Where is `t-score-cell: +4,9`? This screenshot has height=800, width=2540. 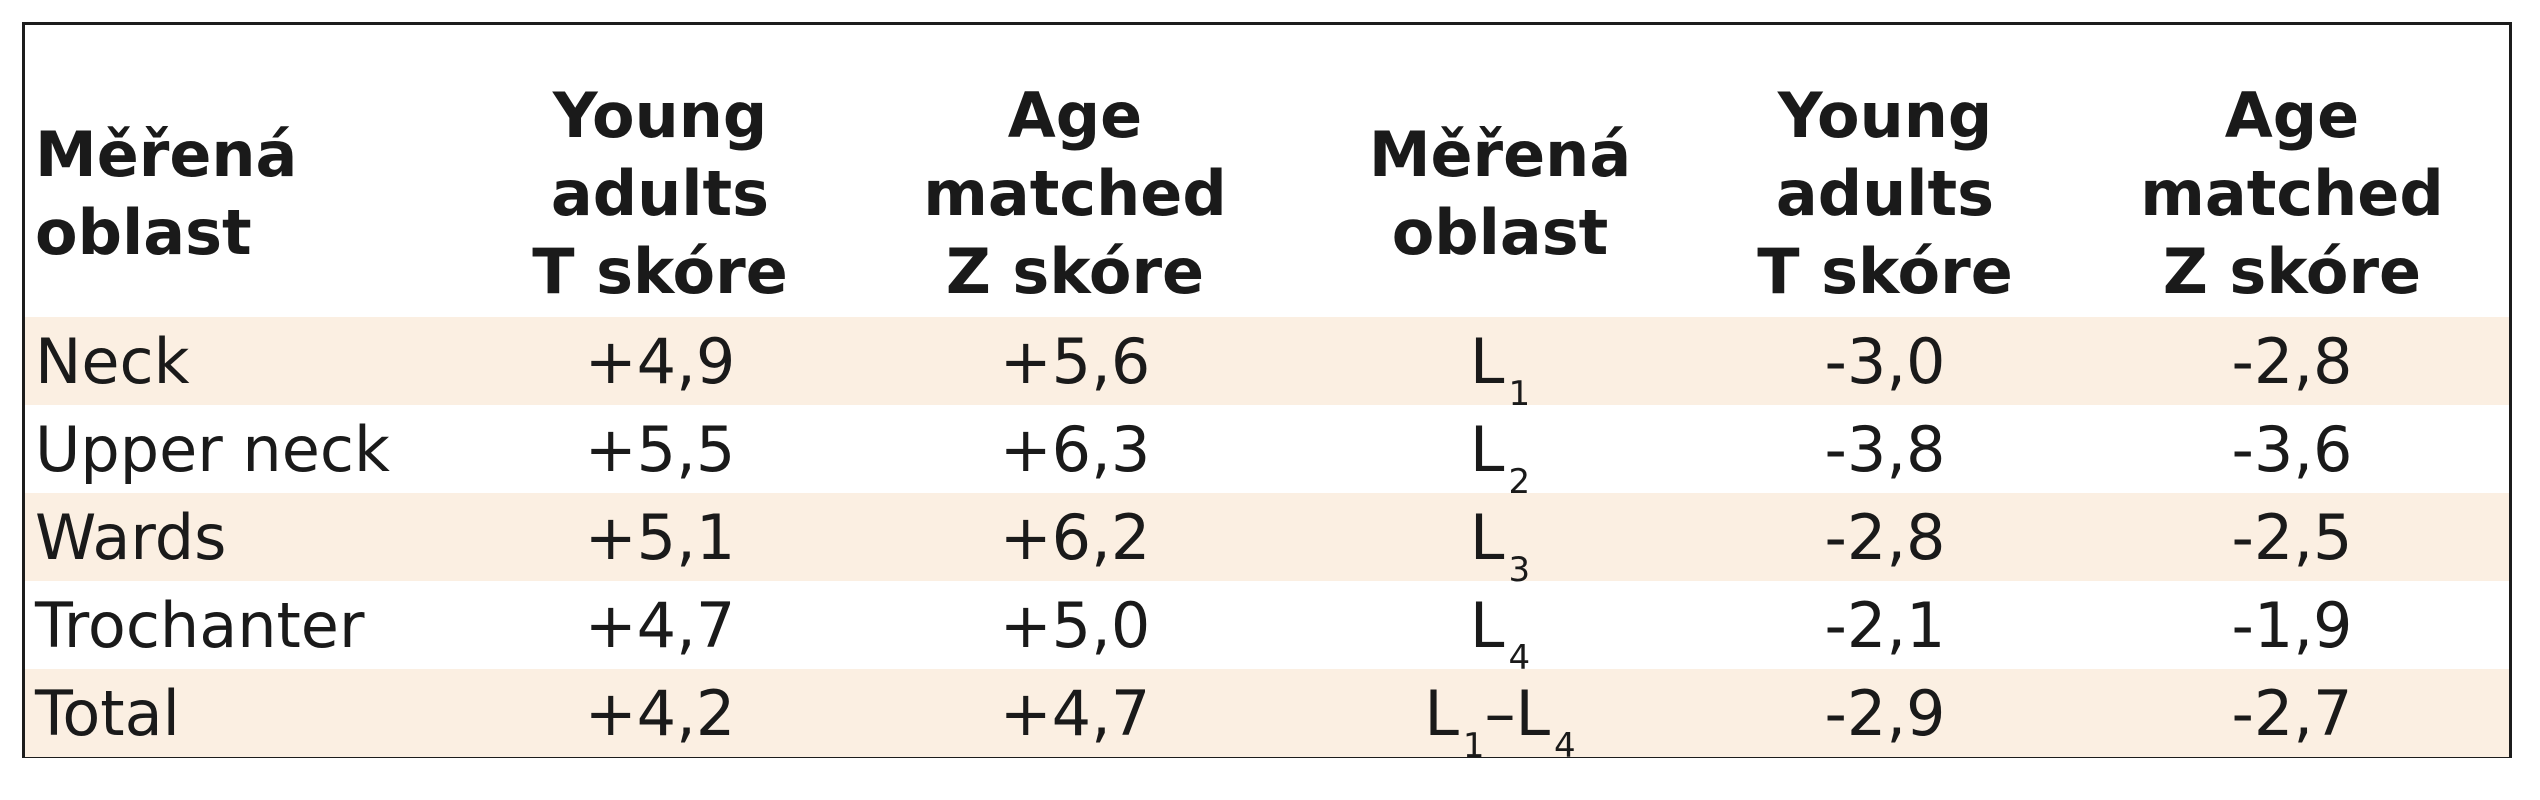 t-score-cell: +4,9 is located at coordinates (660, 361).